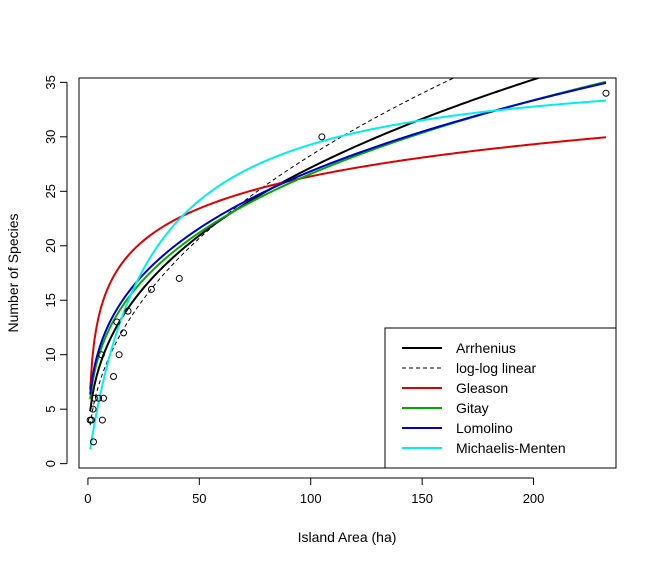 The width and height of the screenshot is (657, 566). What do you see at coordinates (50, 137) in the screenshot?
I see `y-tick-label: 30` at bounding box center [50, 137].